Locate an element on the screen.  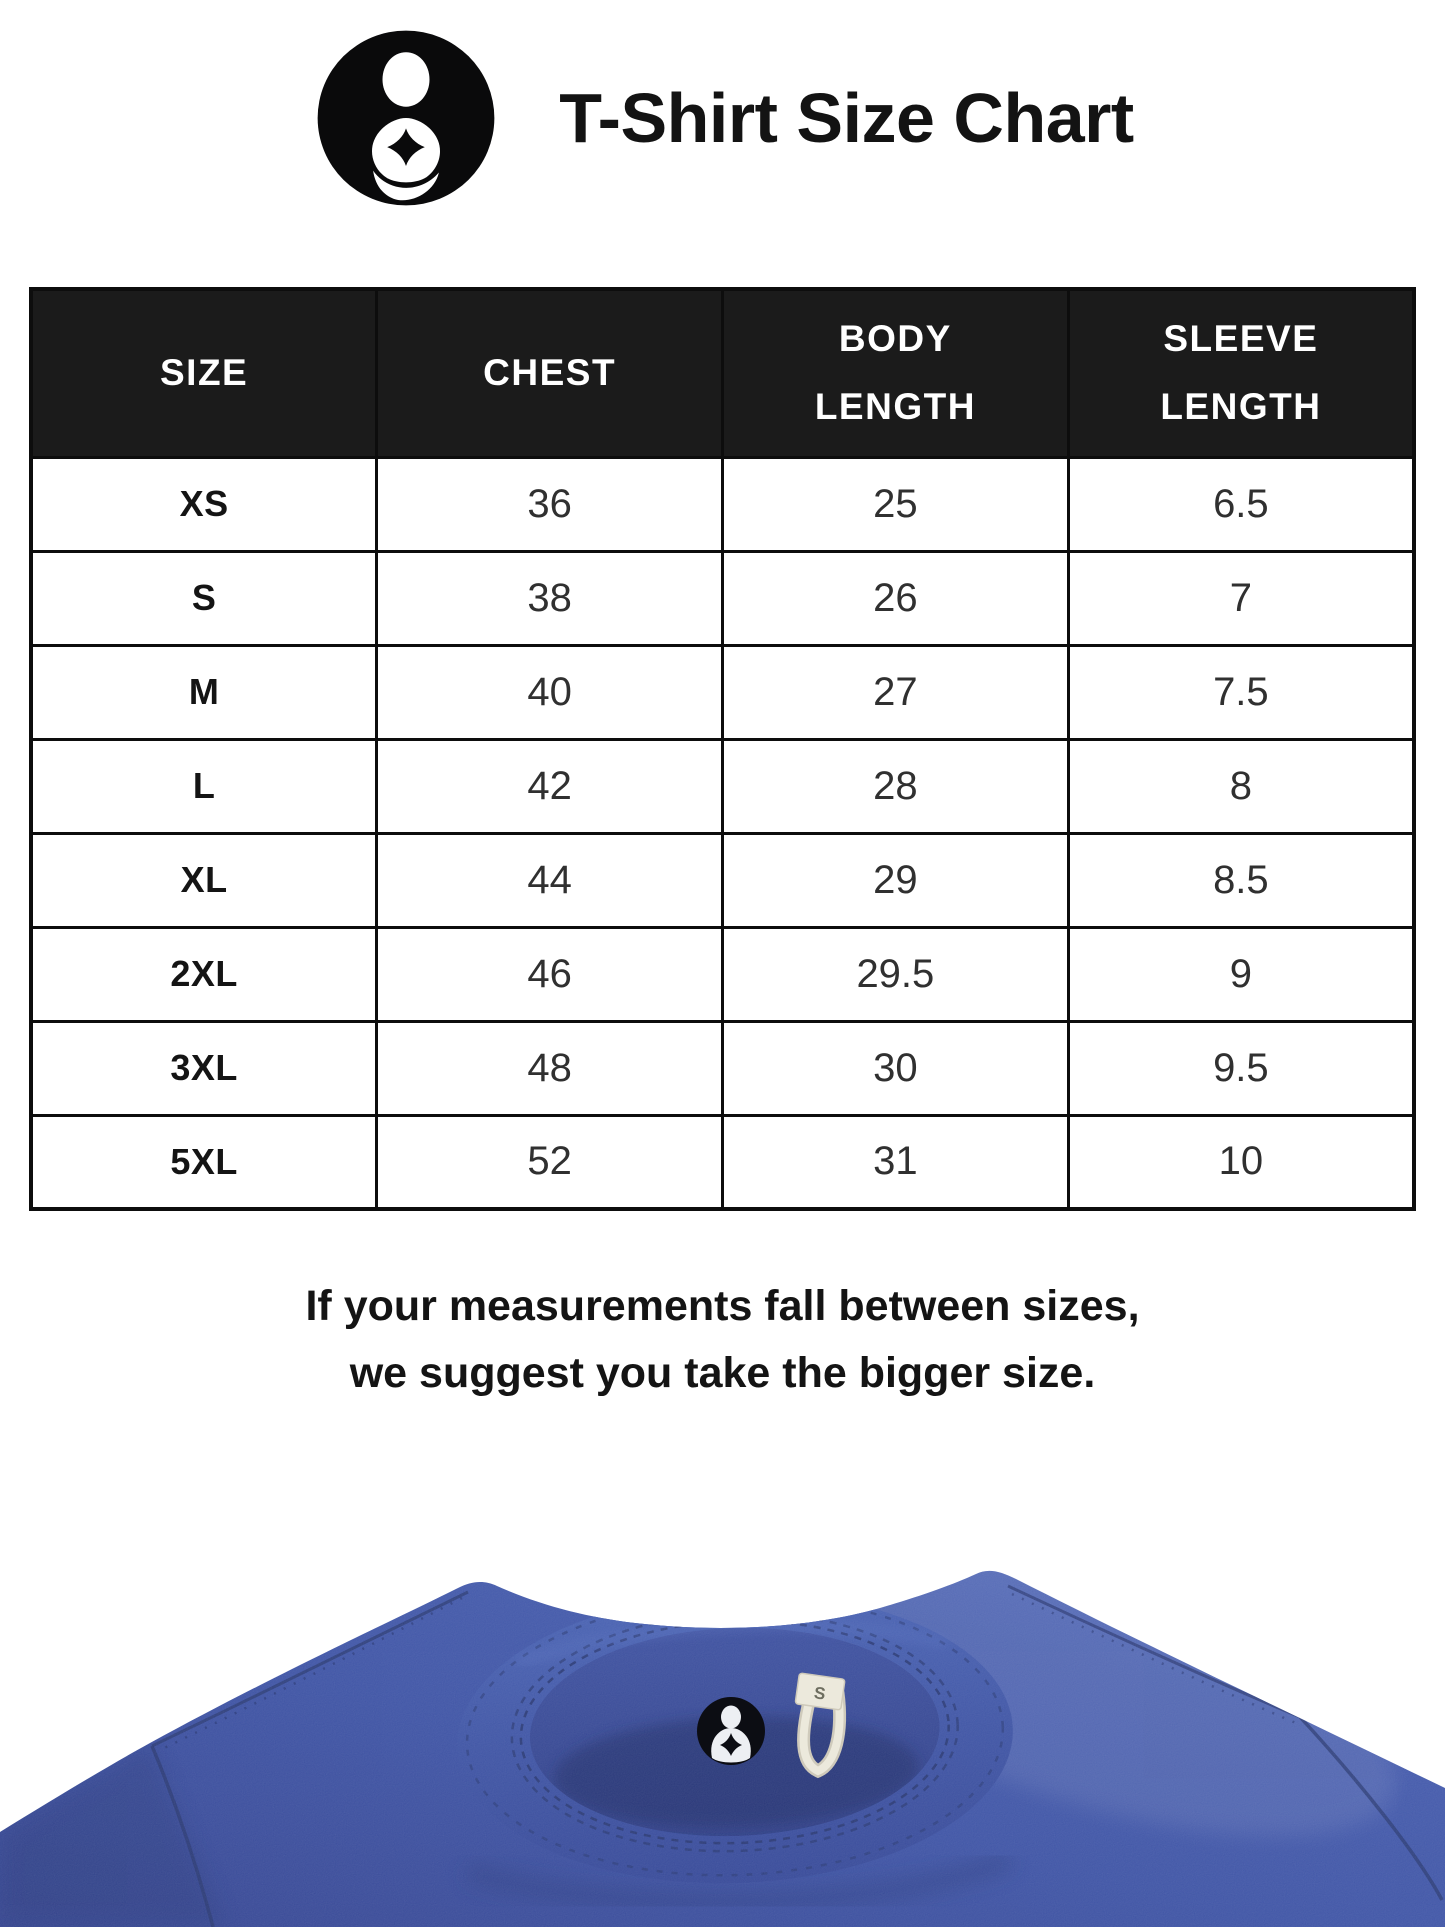
header-row: SIZE CHEST BODY LENGTH SLEEVE LENGTH is located at coordinates (722, 373).